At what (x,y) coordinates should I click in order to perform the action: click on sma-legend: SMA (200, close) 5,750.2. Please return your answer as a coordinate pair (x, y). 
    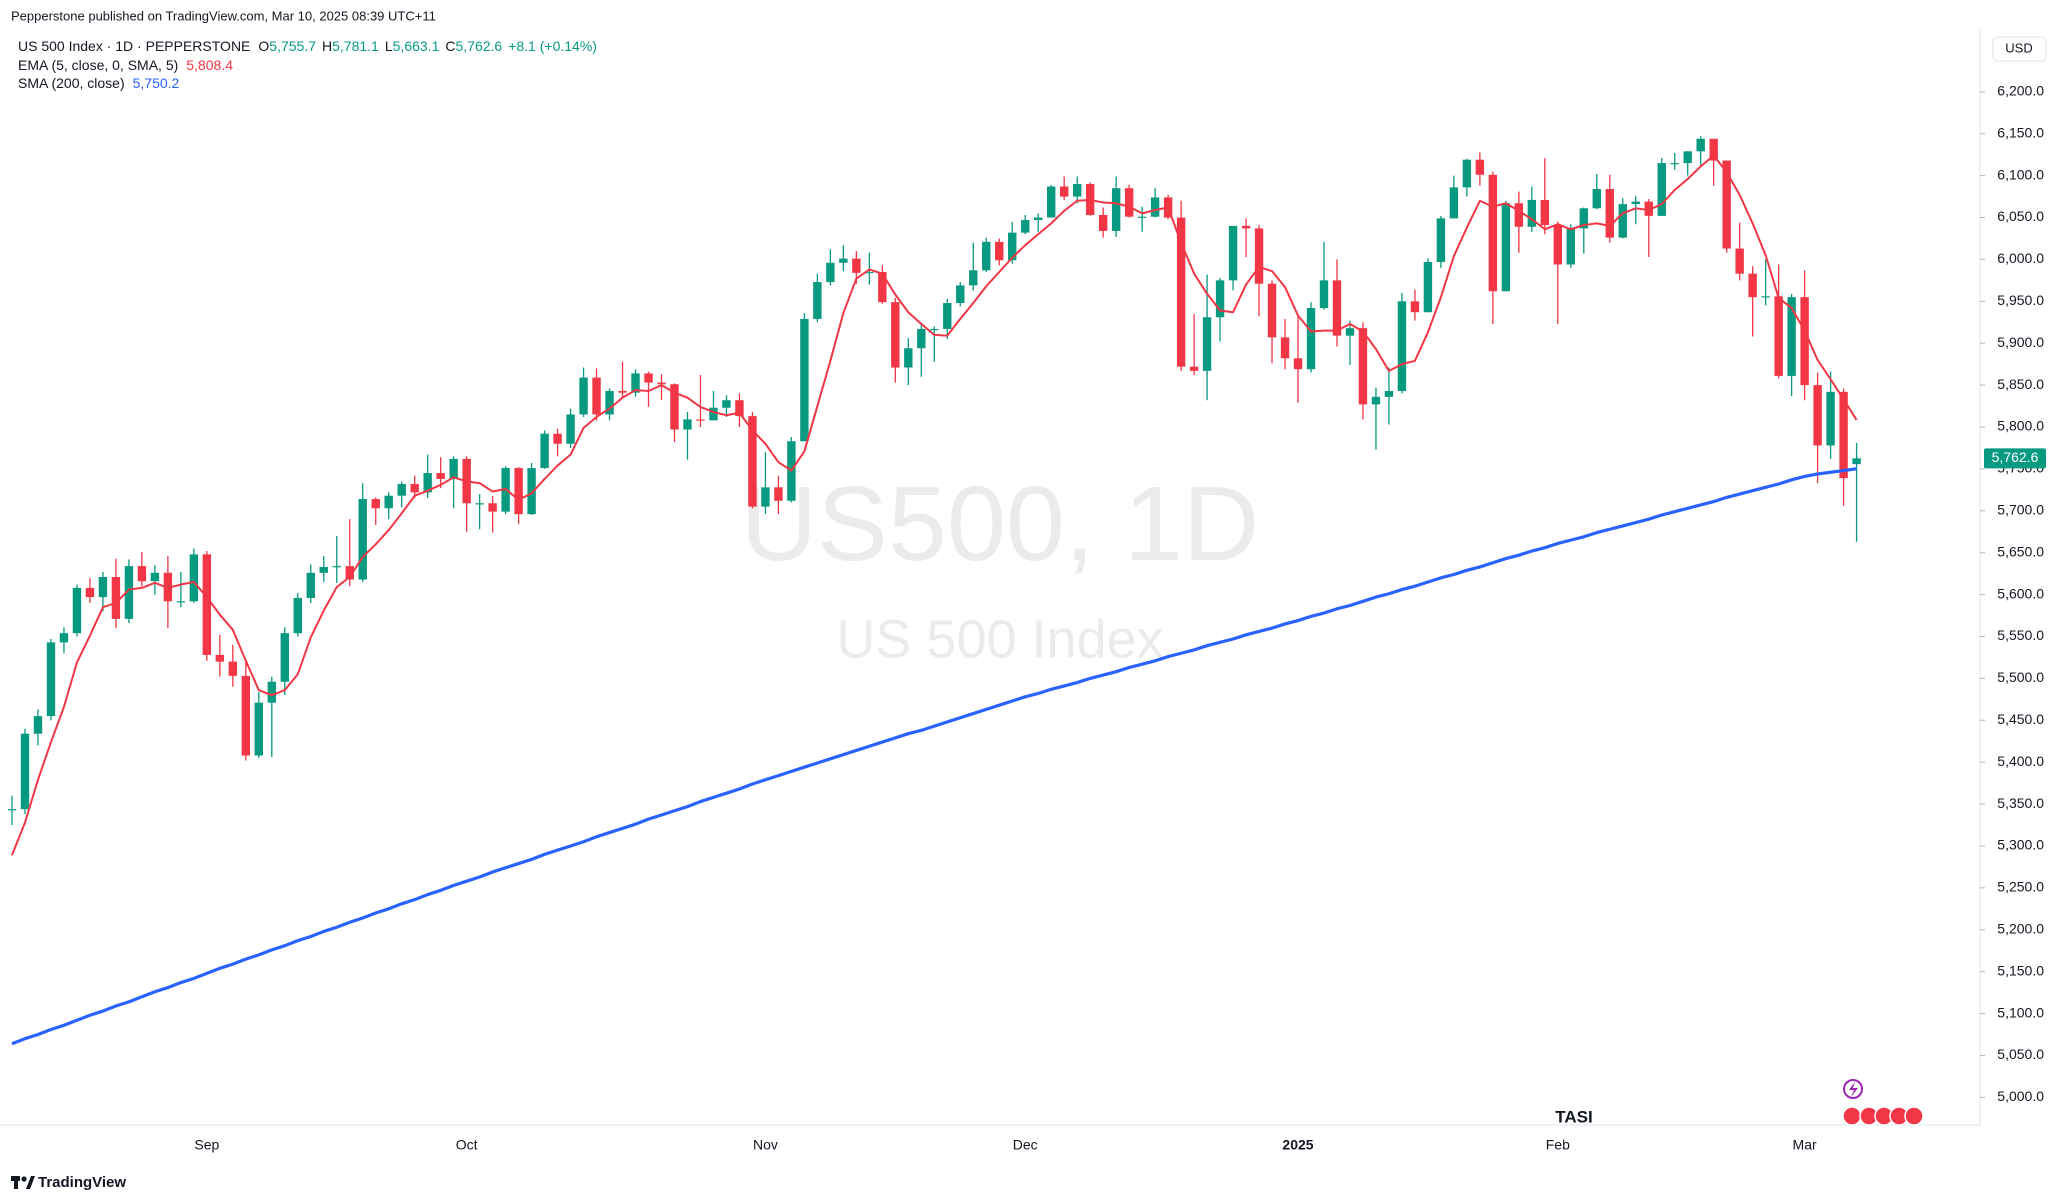
    Looking at the image, I should click on (99, 83).